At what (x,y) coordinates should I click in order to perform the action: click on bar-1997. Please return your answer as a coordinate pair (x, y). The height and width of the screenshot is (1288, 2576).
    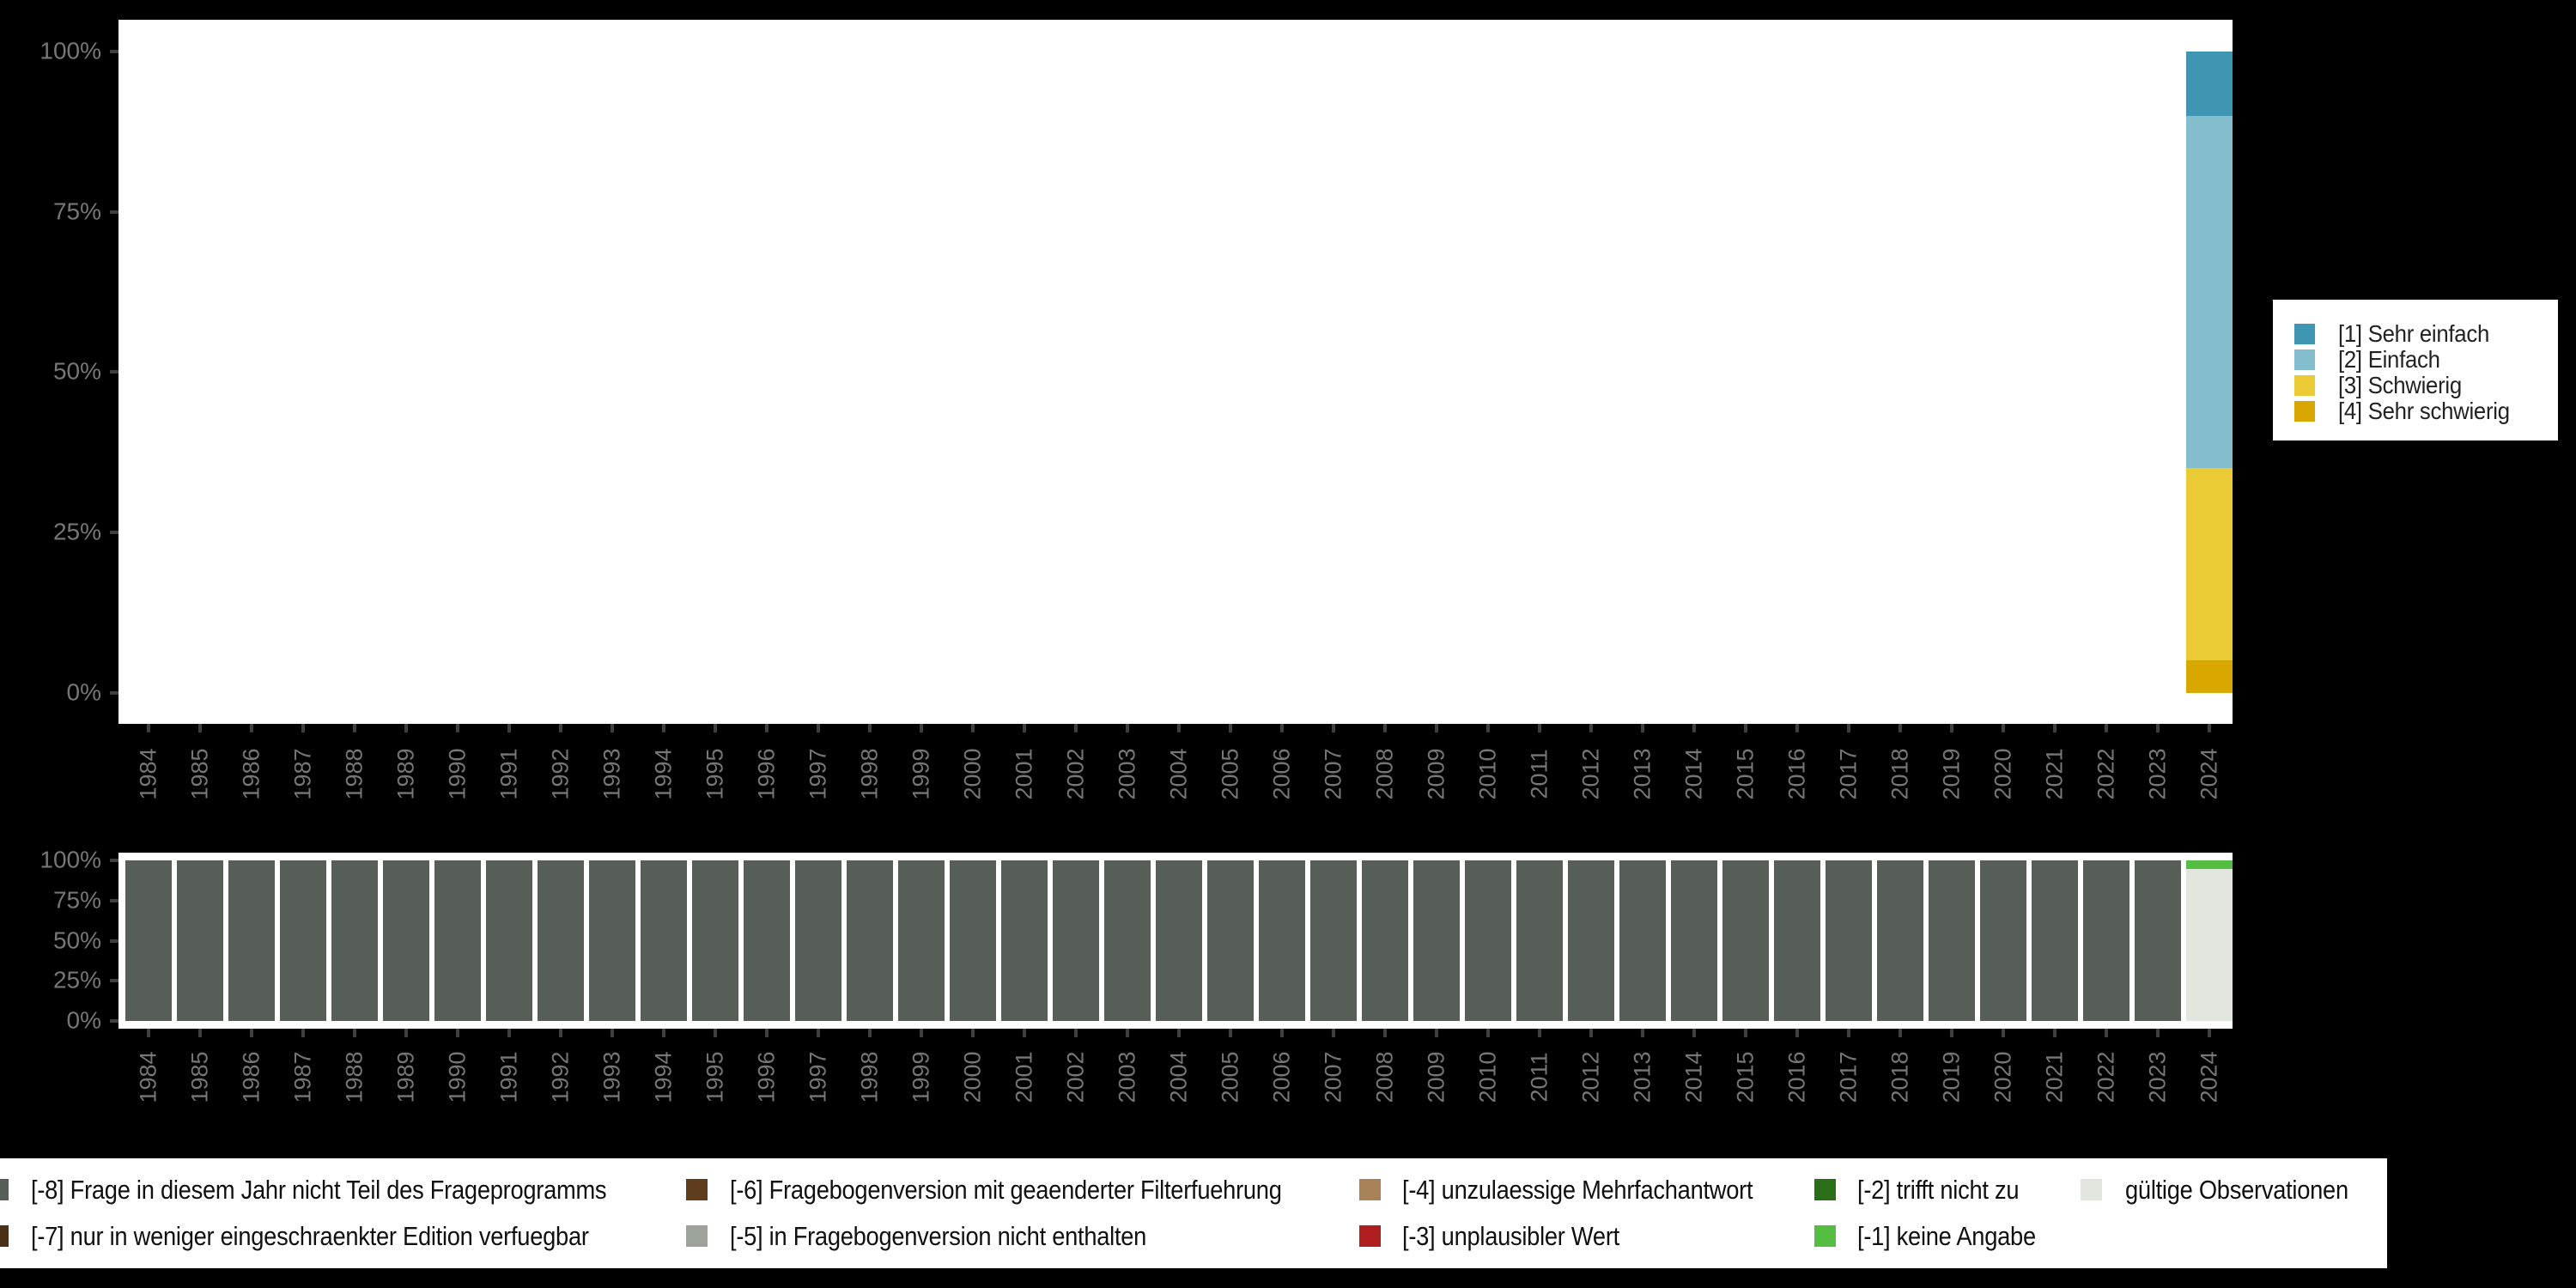
    Looking at the image, I should click on (818, 940).